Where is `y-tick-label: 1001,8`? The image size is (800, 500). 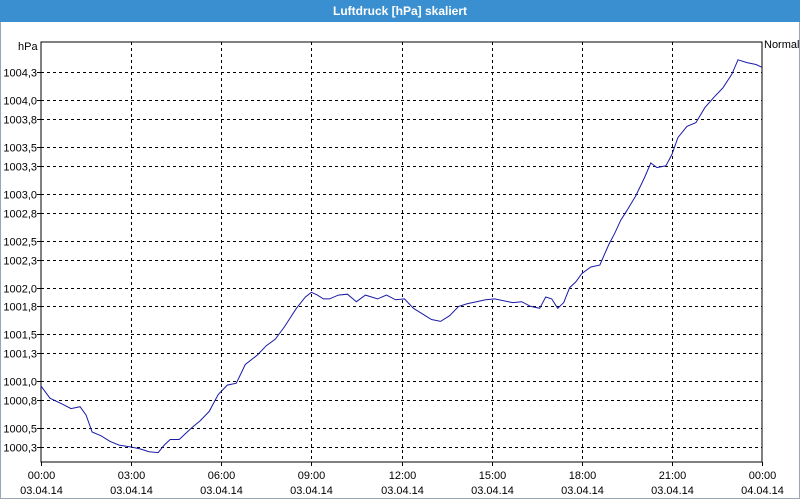 y-tick-label: 1001,8 is located at coordinates (20, 308).